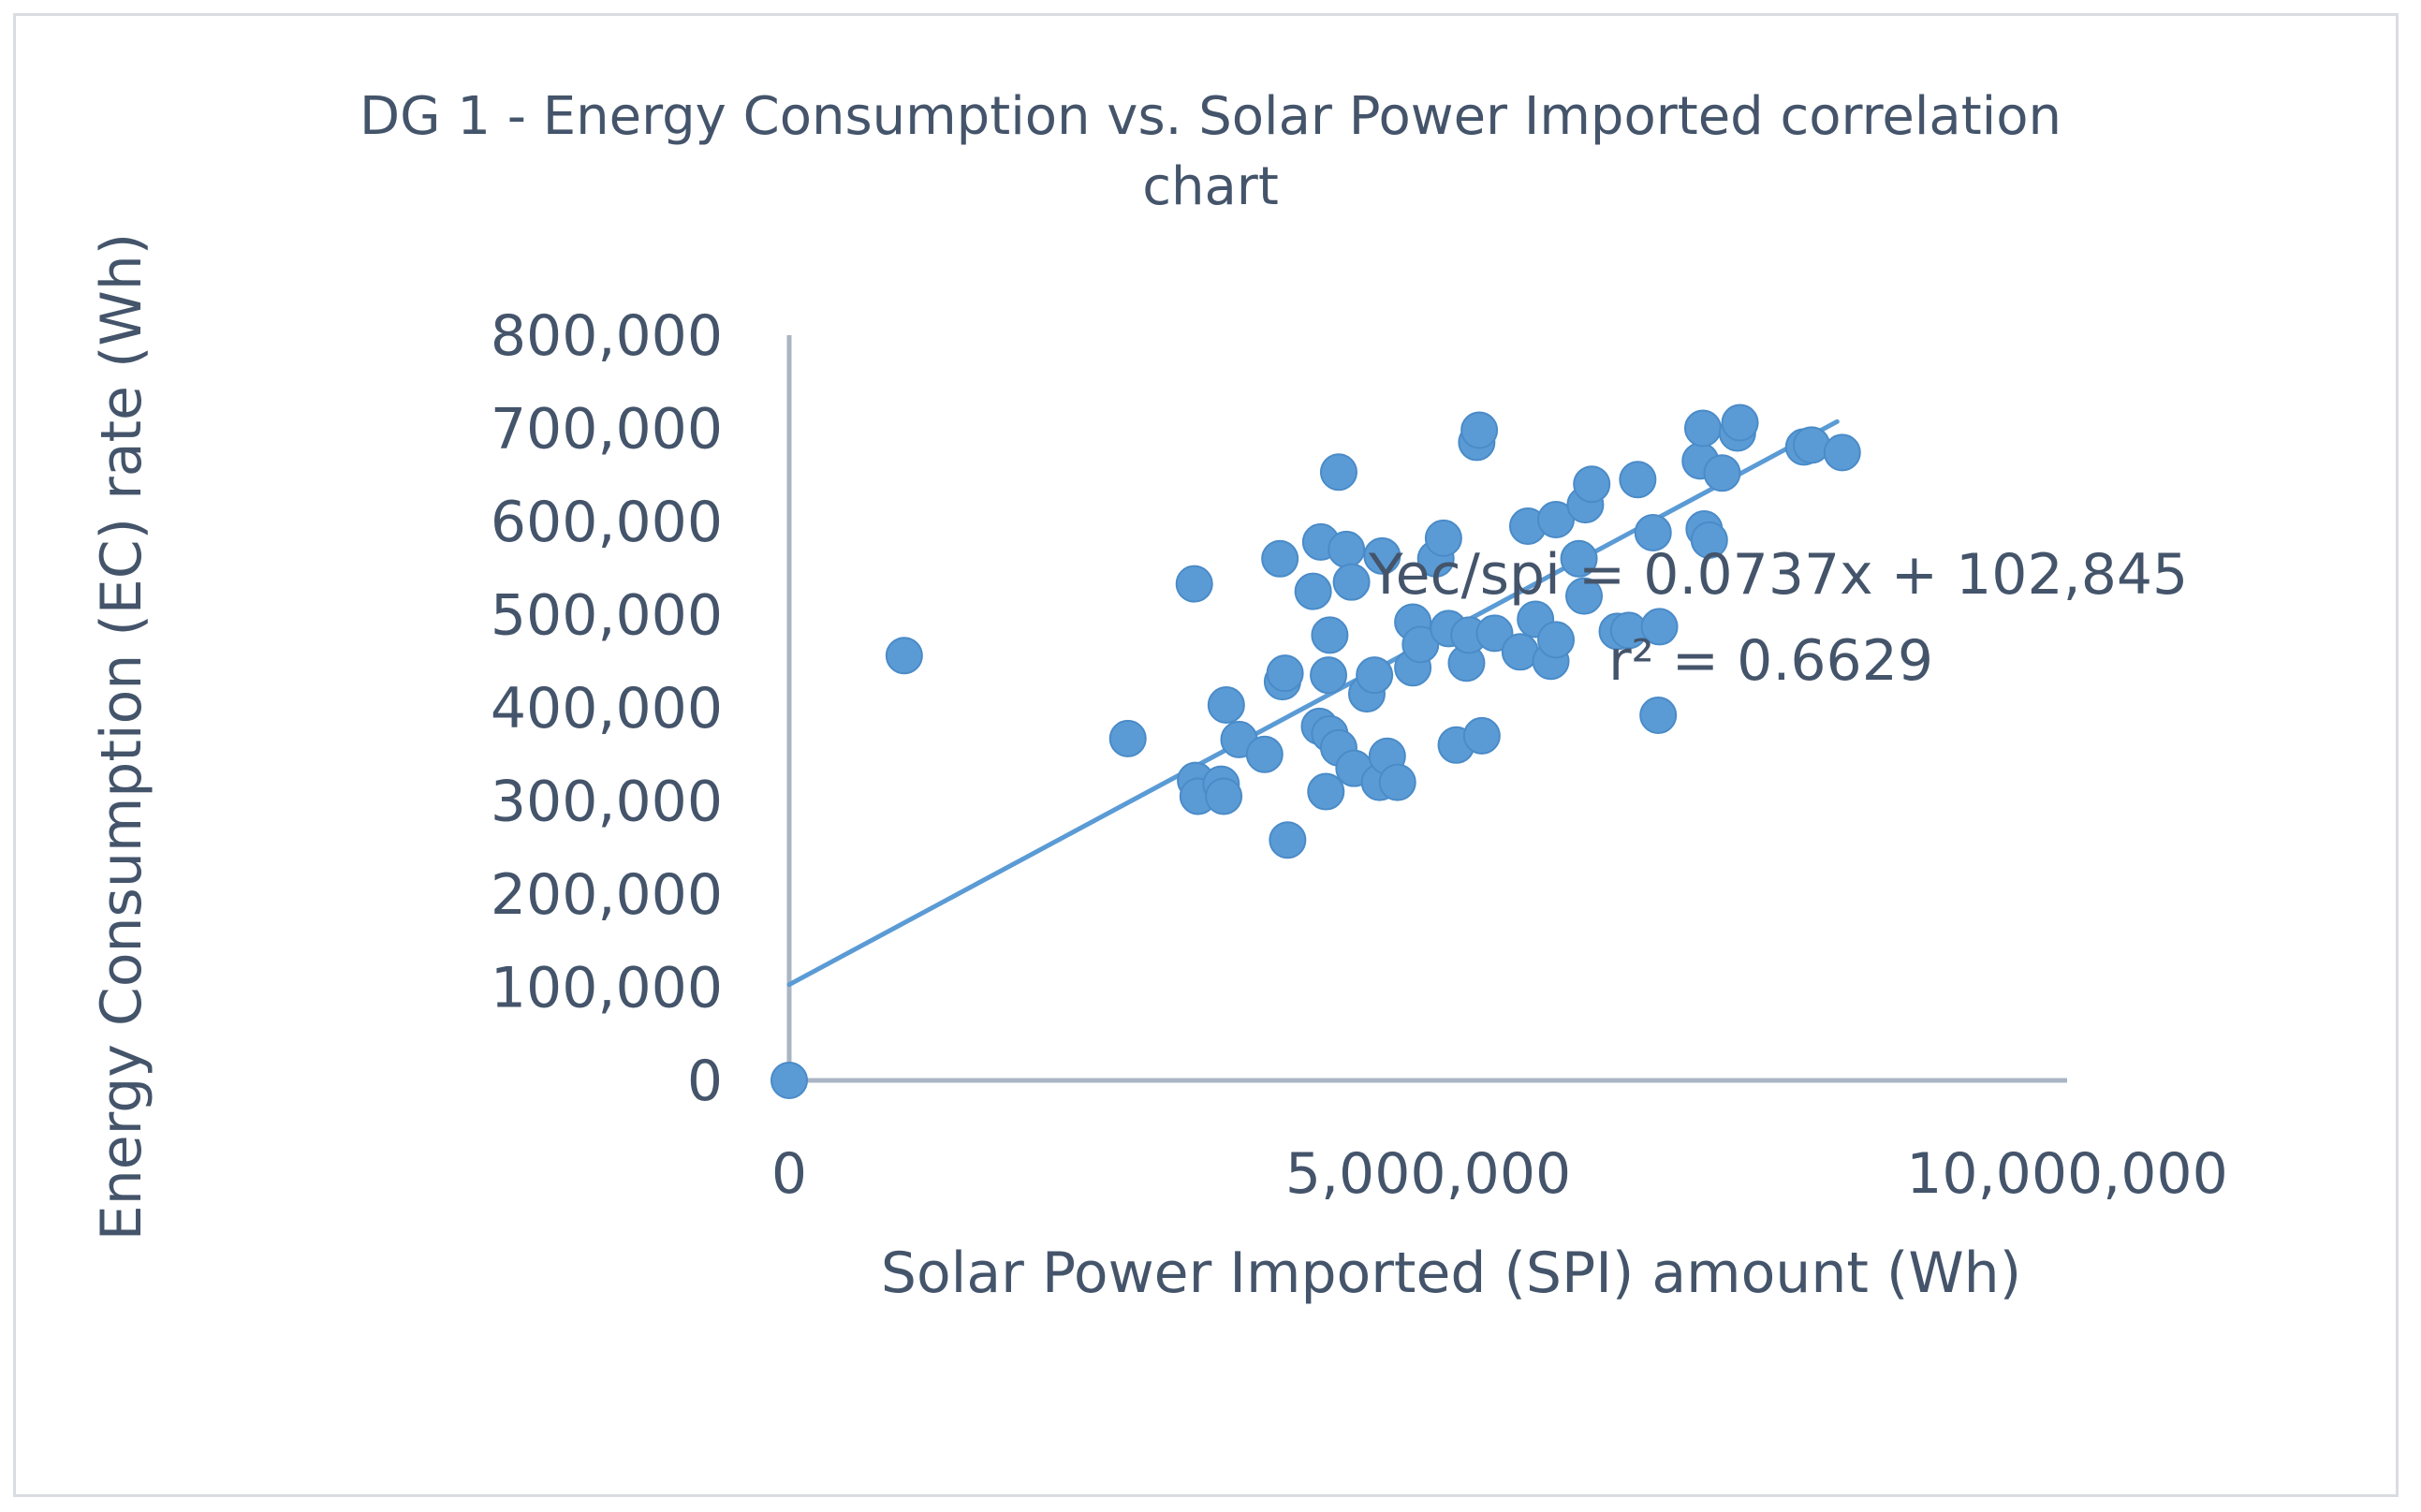 This screenshot has width=2421, height=1512. What do you see at coordinates (2067, 1174) in the screenshot?
I see `x-tick-label: 10,000,000` at bounding box center [2067, 1174].